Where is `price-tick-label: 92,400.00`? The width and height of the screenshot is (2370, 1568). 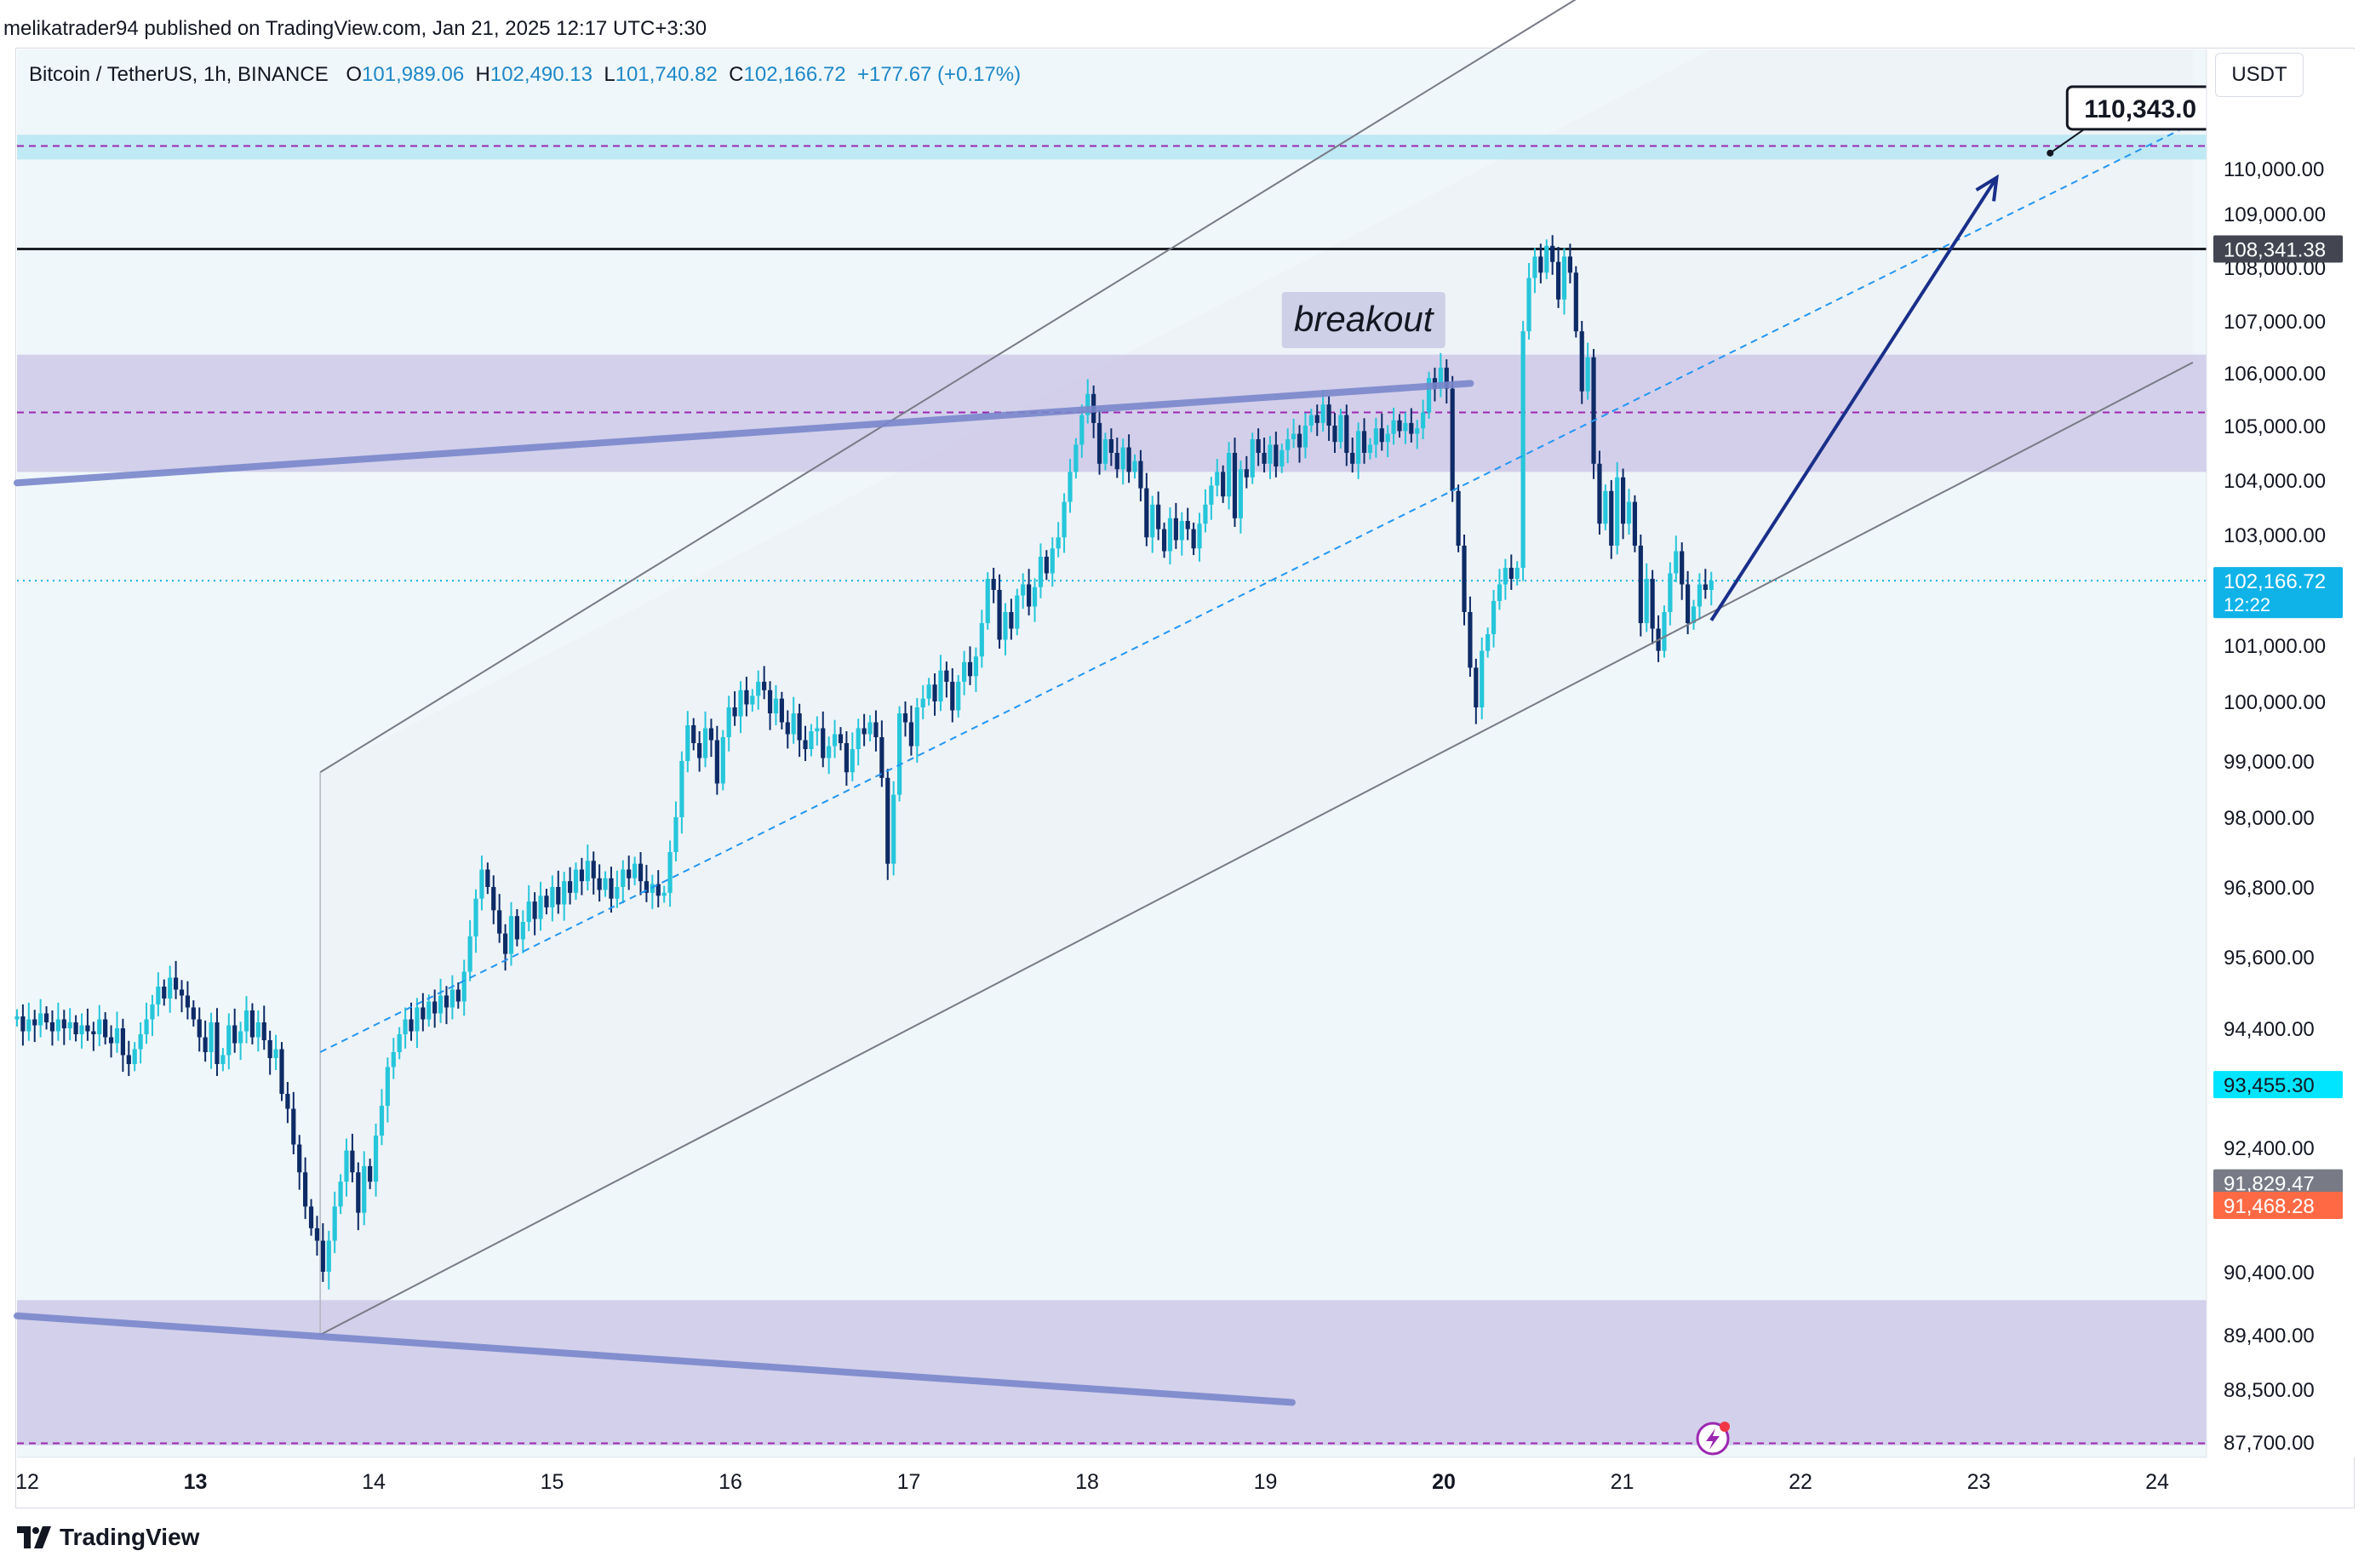
price-tick-label: 92,400.00 is located at coordinates (2269, 1148).